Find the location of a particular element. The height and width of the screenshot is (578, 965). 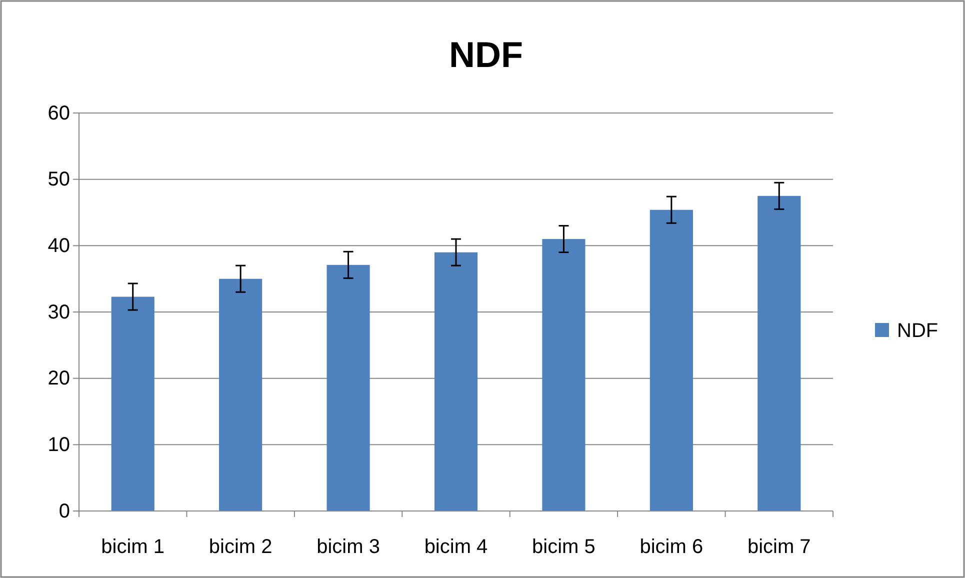

x-tick-label: bicim 1 is located at coordinates (133, 547).